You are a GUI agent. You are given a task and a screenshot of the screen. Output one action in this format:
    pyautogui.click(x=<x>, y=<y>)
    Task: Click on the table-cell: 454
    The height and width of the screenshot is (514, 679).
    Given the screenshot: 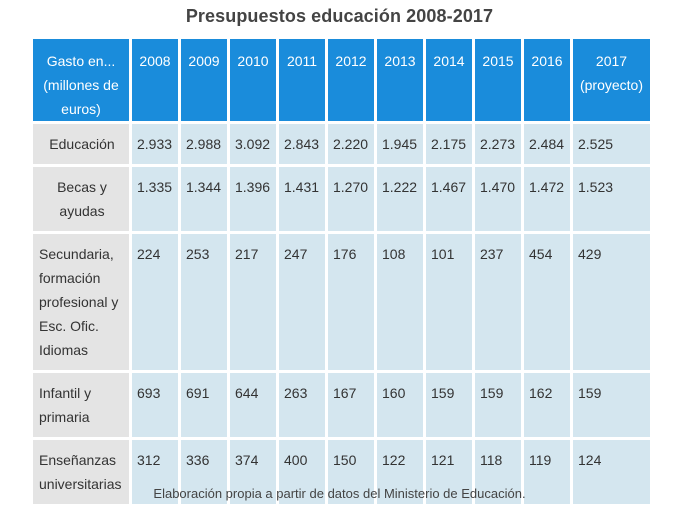 What is the action you would take?
    pyautogui.click(x=547, y=302)
    